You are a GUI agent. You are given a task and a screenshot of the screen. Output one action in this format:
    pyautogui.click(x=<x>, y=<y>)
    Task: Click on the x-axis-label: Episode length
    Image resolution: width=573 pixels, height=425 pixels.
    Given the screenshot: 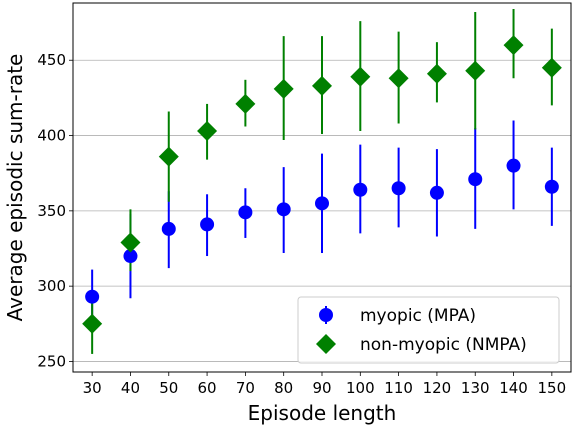 What is the action you would take?
    pyautogui.click(x=322, y=413)
    